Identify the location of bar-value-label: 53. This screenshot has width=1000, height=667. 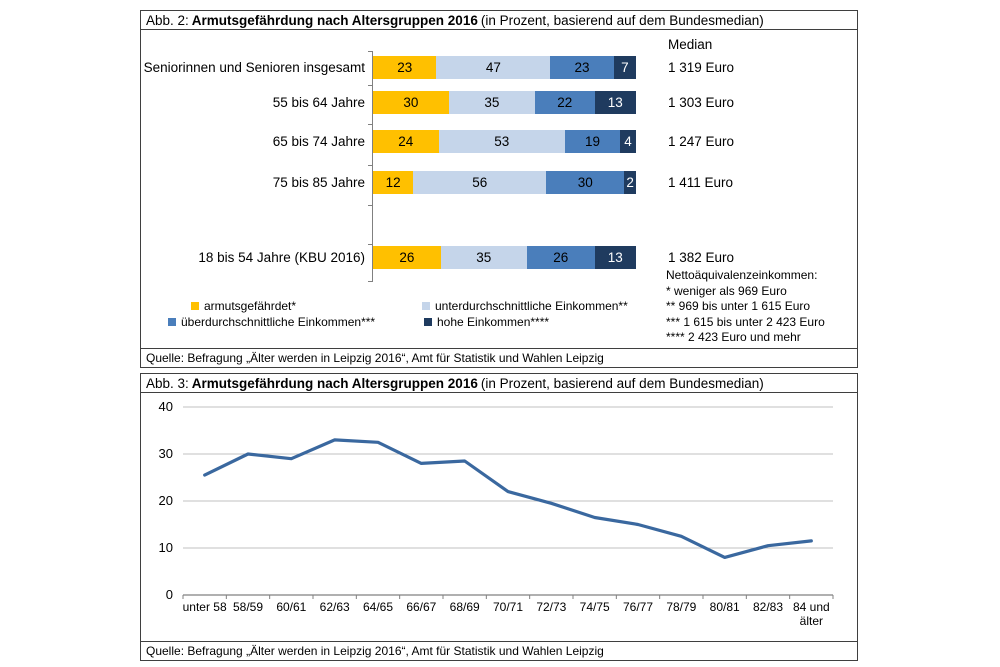
(502, 141).